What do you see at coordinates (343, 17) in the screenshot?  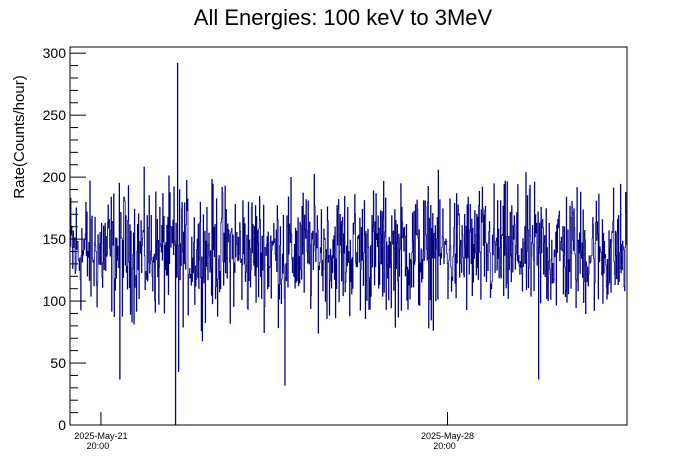 I see `chart-title: All Energies: 100 keV to 3MeV` at bounding box center [343, 17].